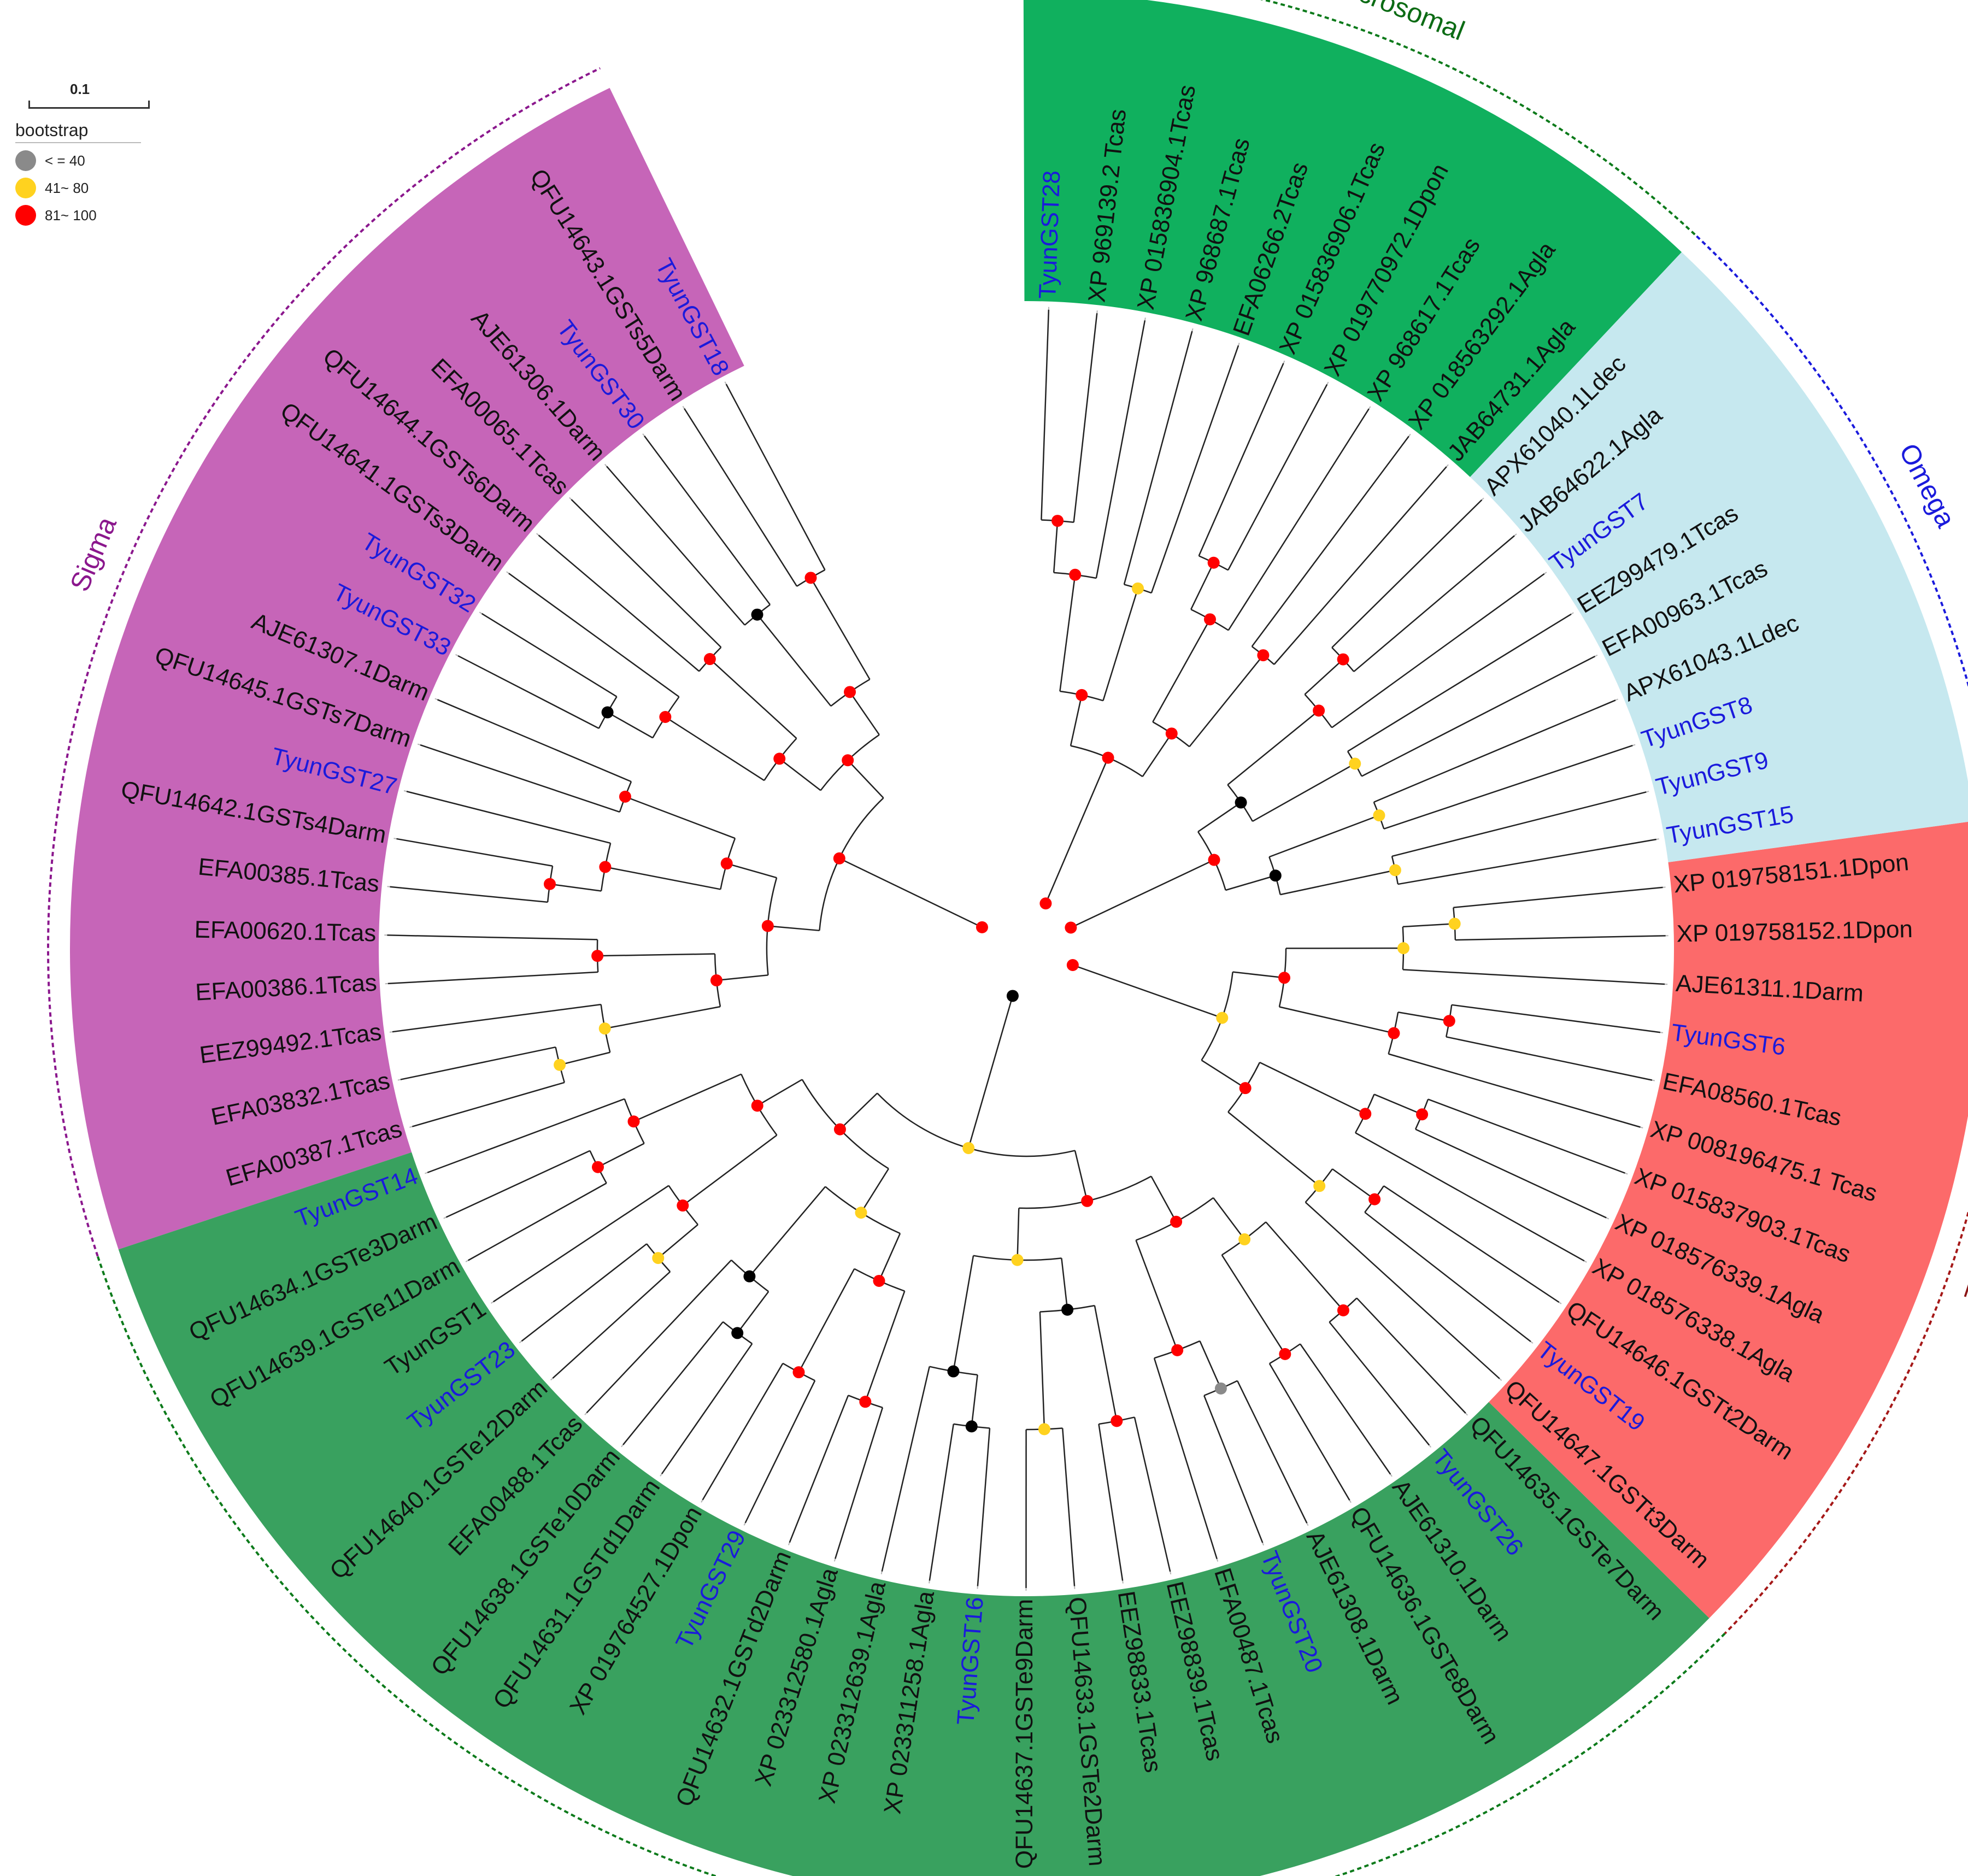 This screenshot has height=1876, width=1968. Describe the element at coordinates (71, 216) in the screenshot. I see `legend-item-label: 81~ 100` at that location.